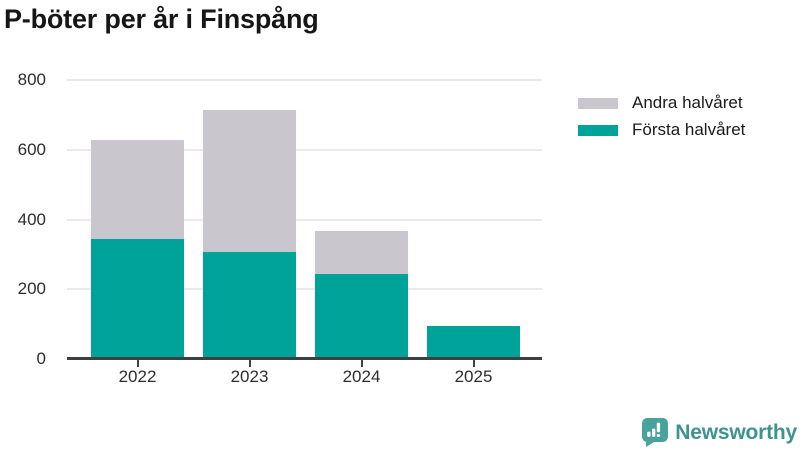 This screenshot has height=450, width=800. Describe the element at coordinates (249, 376) in the screenshot. I see `x-axis-label: 2023` at that location.